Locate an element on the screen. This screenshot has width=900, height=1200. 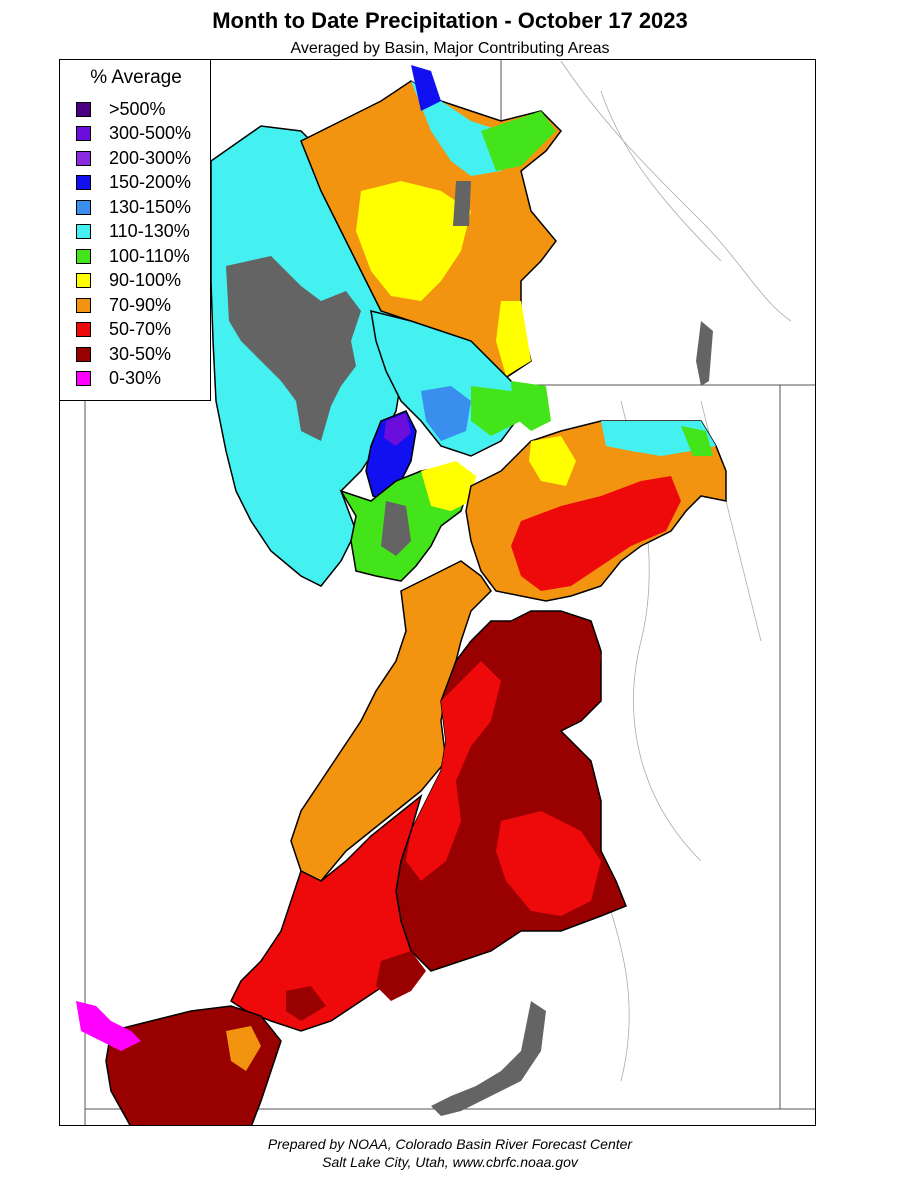
legend-item: 100-110% is located at coordinates (133, 256).